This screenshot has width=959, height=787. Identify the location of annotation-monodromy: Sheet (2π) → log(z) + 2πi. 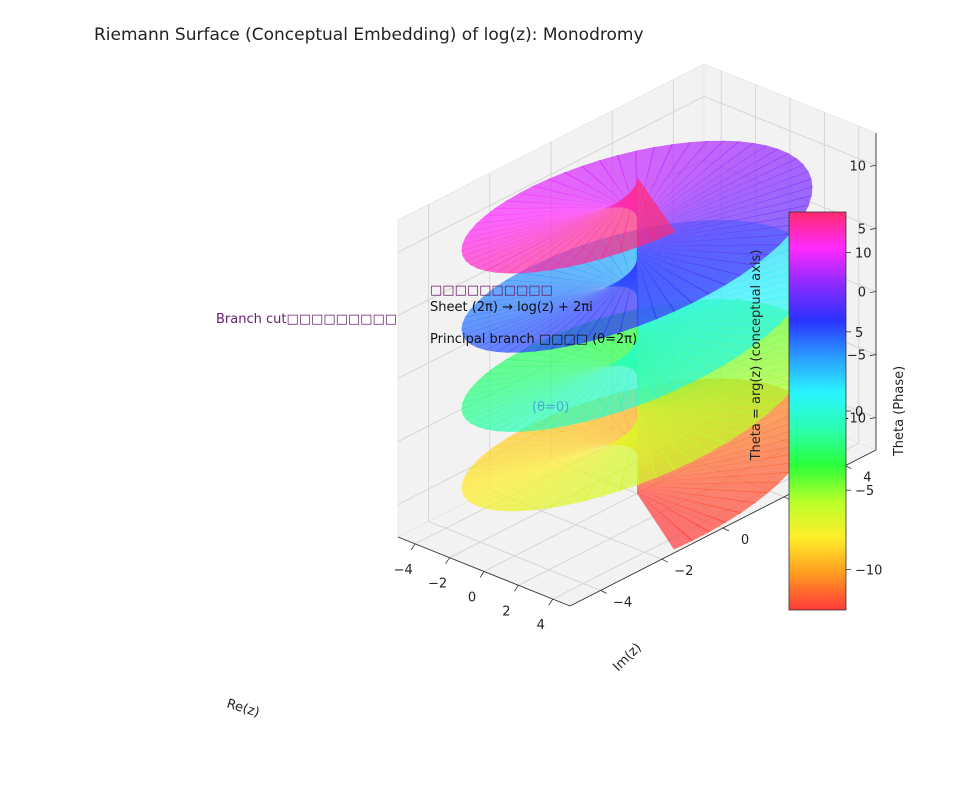
(511, 307).